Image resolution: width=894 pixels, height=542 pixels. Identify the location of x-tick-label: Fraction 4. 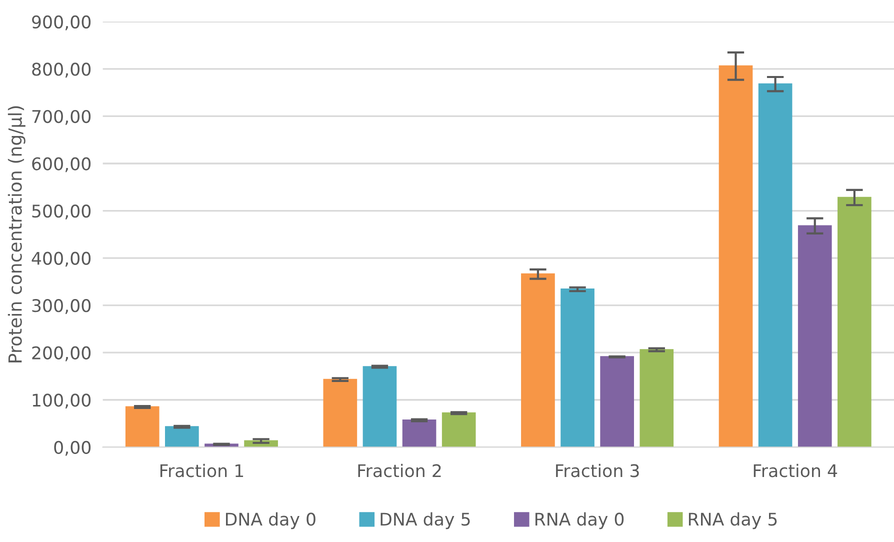
(796, 471).